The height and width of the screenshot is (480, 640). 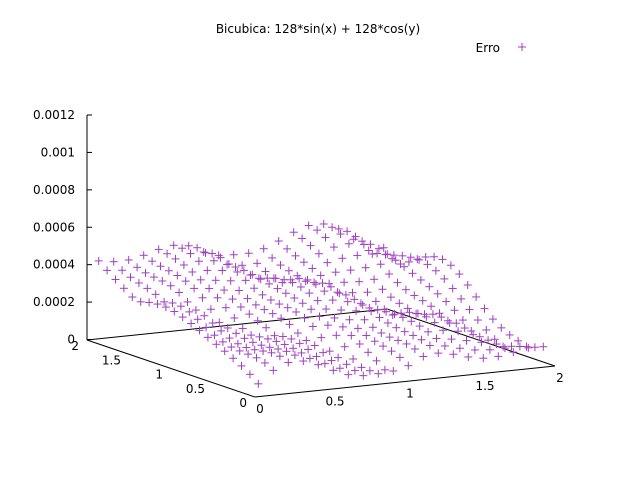 What do you see at coordinates (54, 302) in the screenshot?
I see `z-tick-label: 0.0002` at bounding box center [54, 302].